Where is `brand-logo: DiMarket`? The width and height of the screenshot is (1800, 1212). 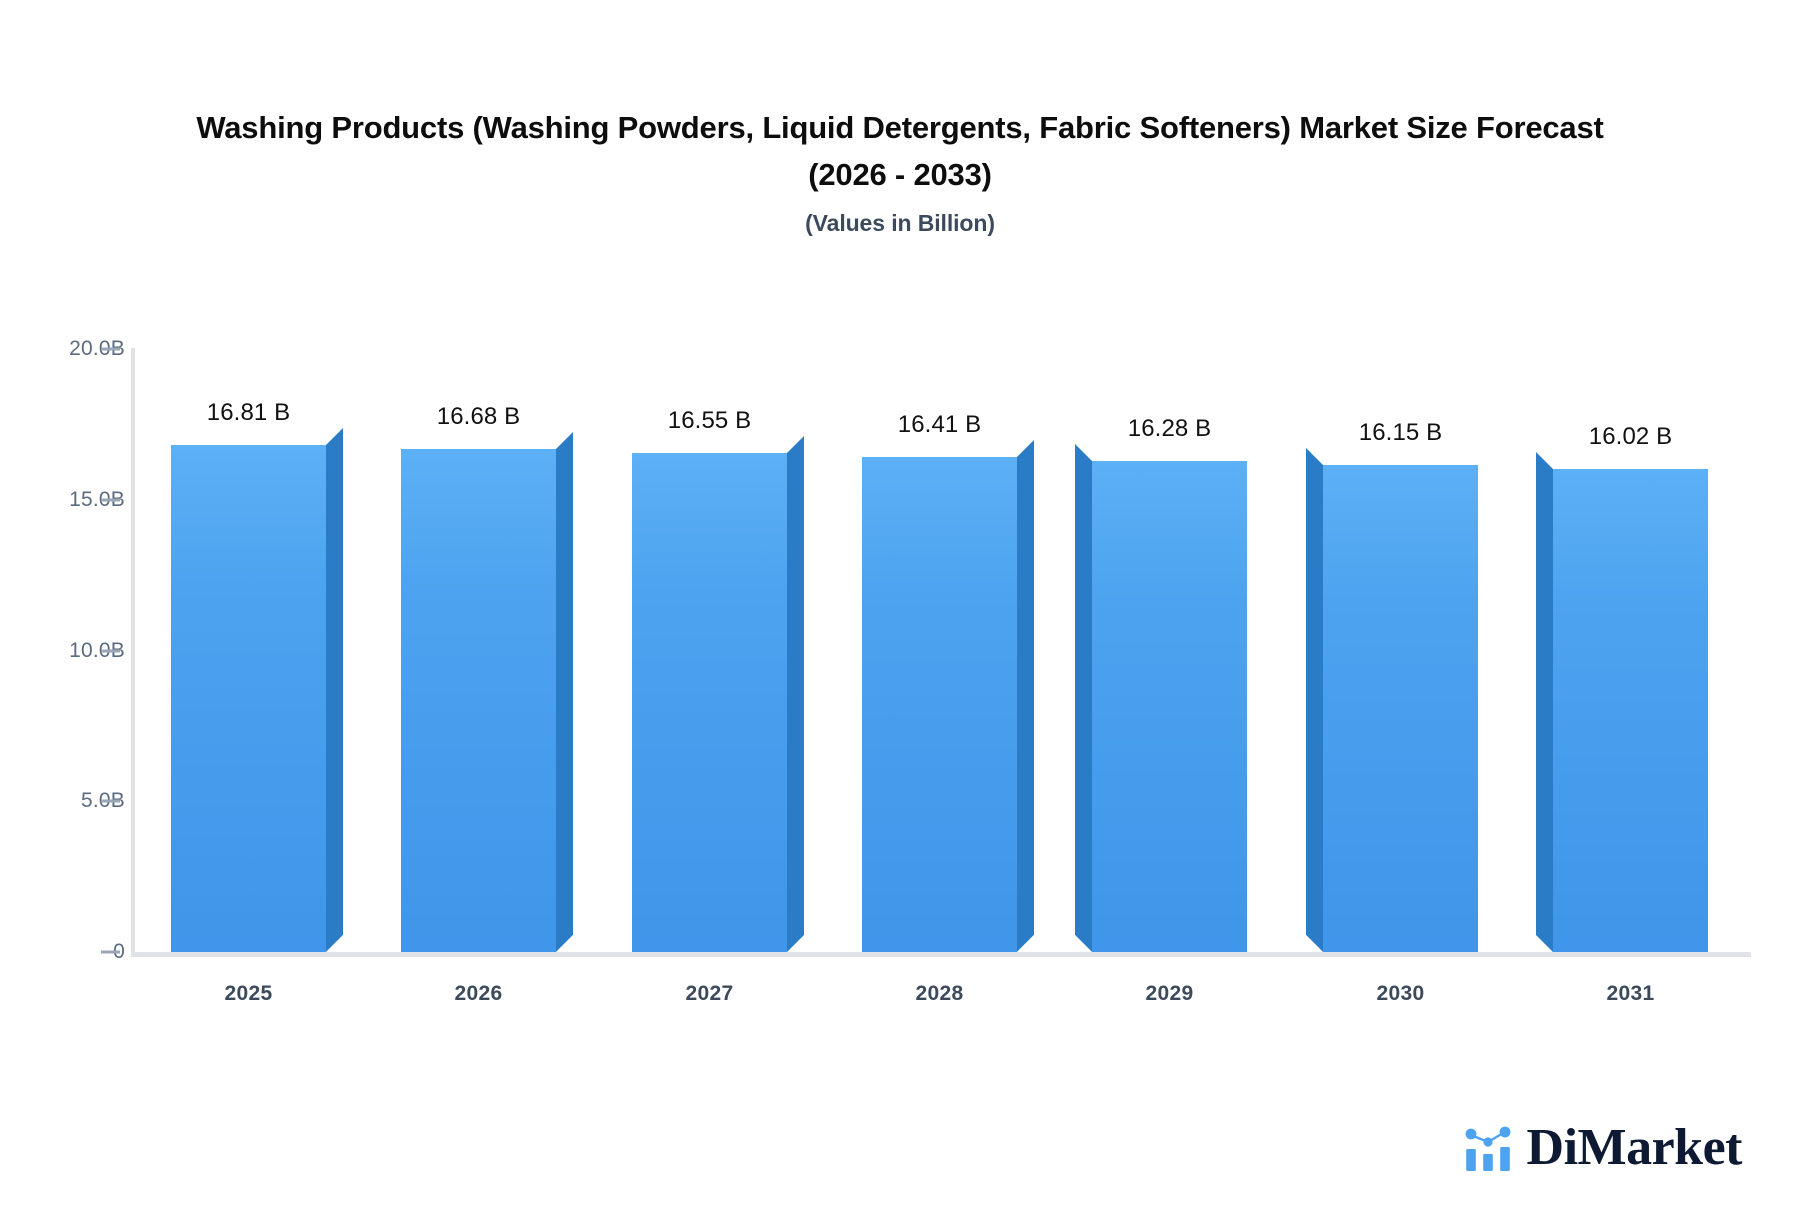
brand-logo: DiMarket is located at coordinates (1602, 1147).